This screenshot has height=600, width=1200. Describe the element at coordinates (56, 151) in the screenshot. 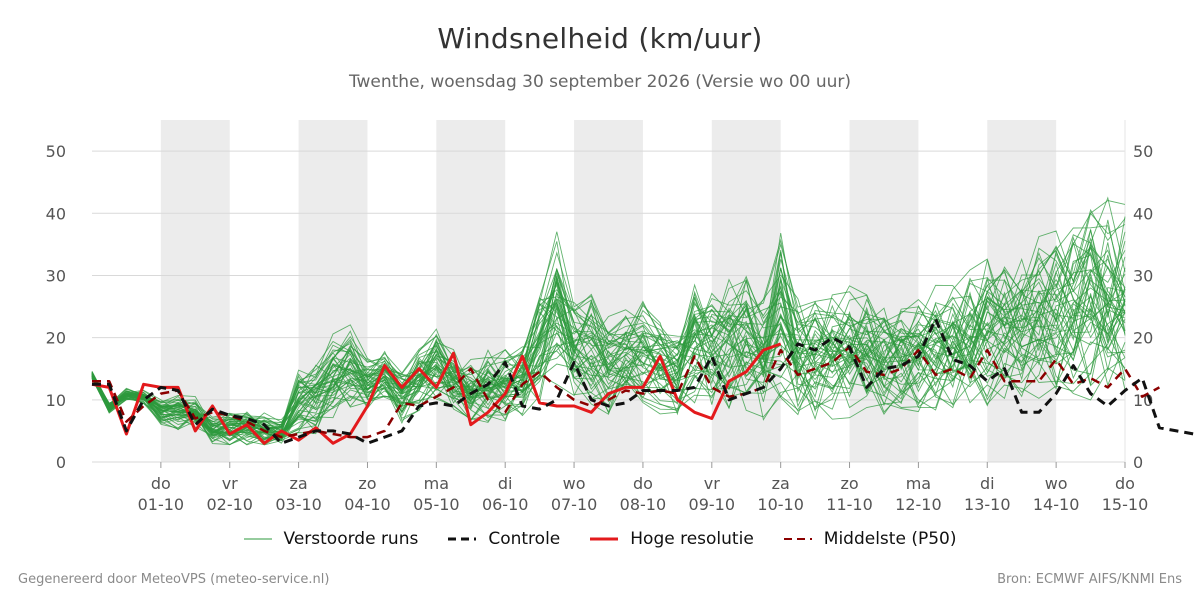

I see `y-tick-left-50: 50` at that location.